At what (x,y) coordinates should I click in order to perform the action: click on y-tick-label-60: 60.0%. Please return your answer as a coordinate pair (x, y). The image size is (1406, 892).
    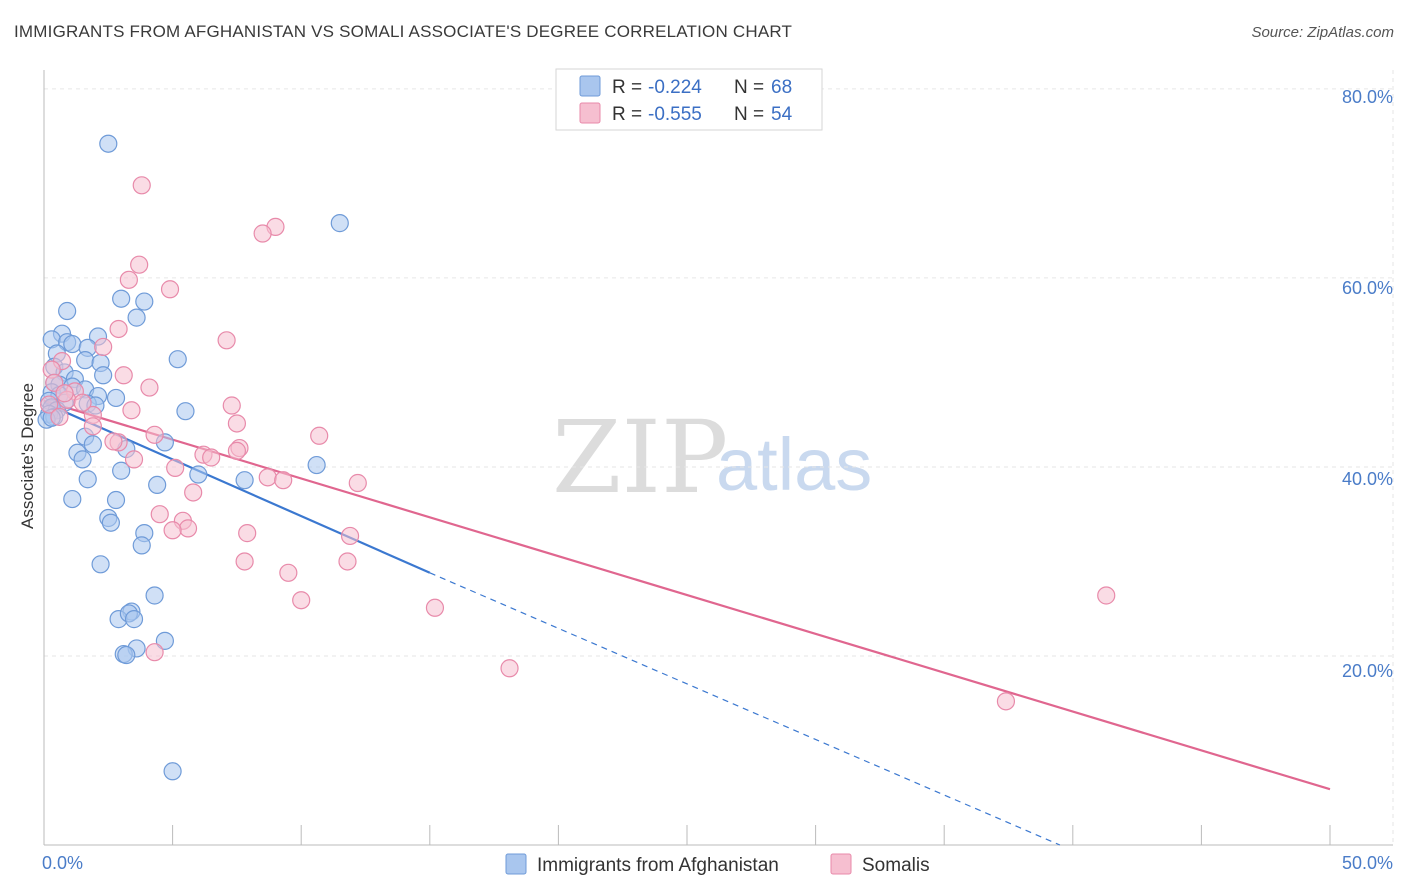
    Looking at the image, I should click on (1367, 288).